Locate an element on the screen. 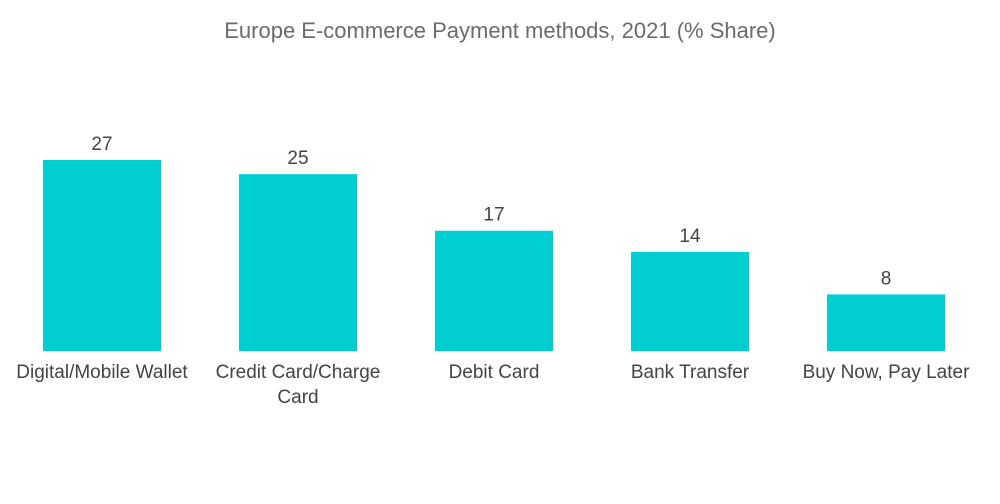 The width and height of the screenshot is (1000, 504). category-label-3: Debit Card is located at coordinates (494, 372).